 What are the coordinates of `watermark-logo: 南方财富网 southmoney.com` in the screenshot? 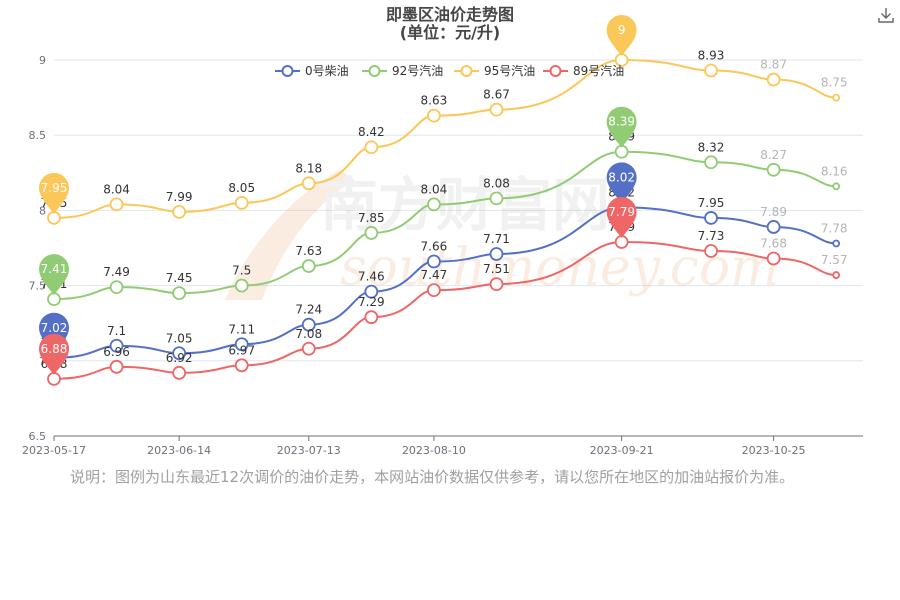 It's located at (502, 235).